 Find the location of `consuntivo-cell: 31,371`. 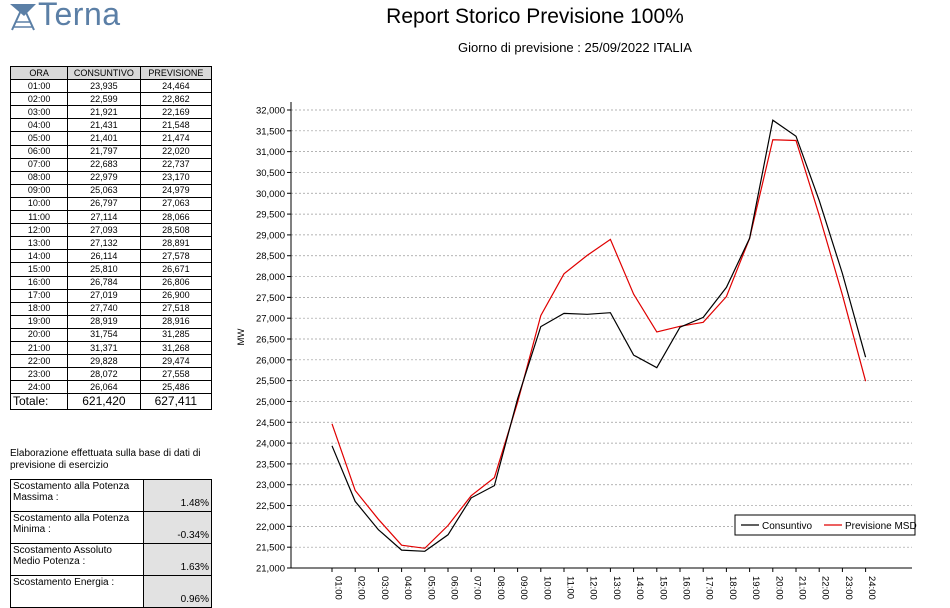

consuntivo-cell: 31,371 is located at coordinates (104, 348).